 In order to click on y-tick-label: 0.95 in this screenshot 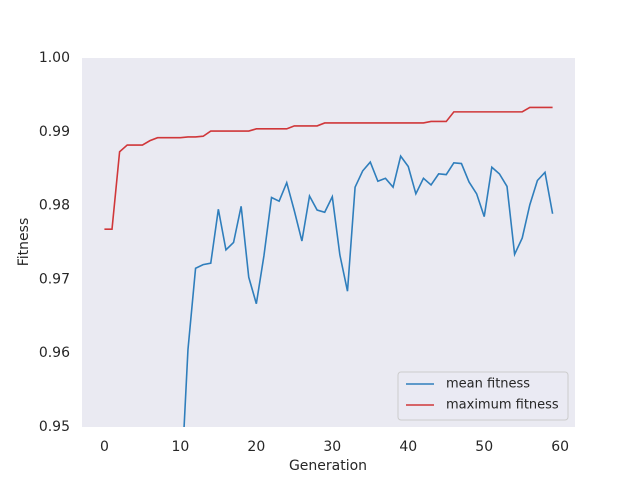, I will do `click(54, 427)`.